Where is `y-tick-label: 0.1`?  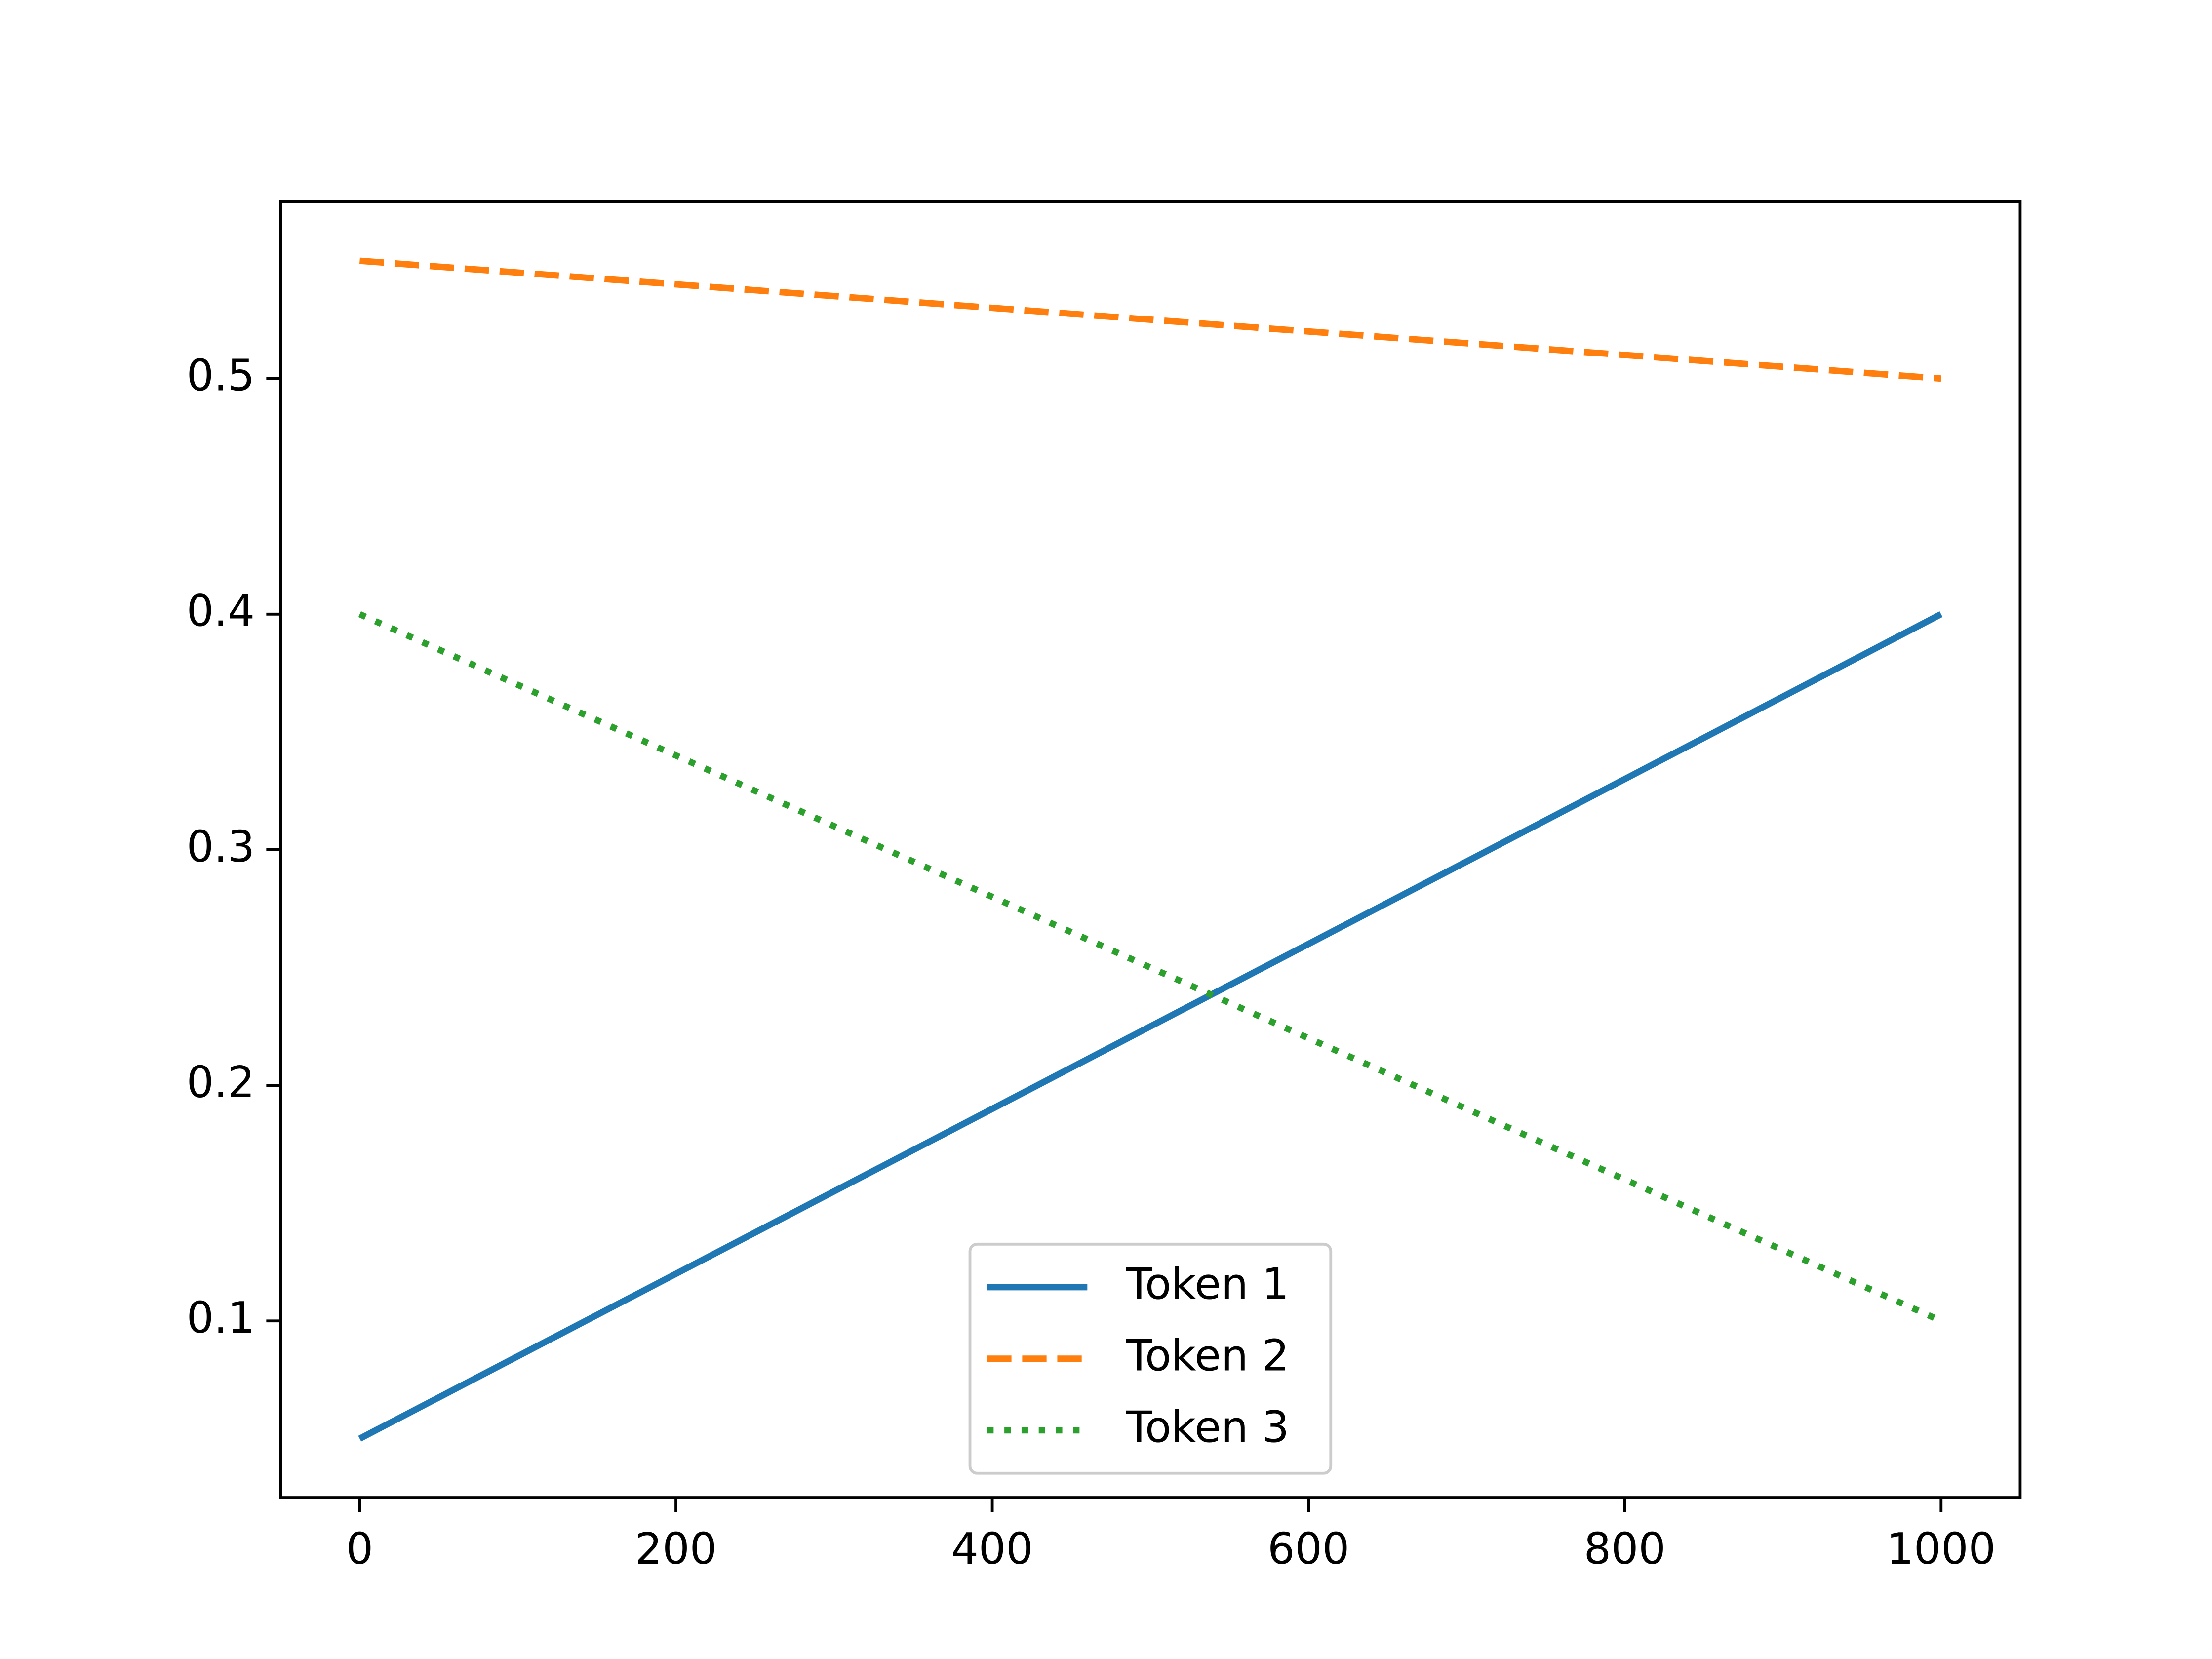 y-tick-label: 0.1 is located at coordinates (221, 1318).